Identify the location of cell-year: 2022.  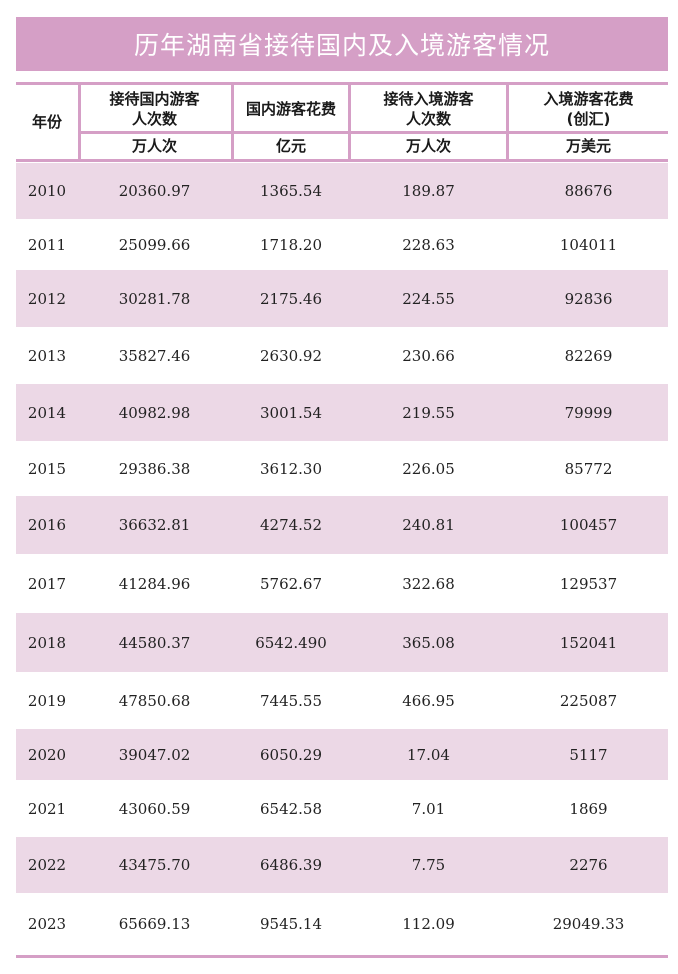
(47, 865).